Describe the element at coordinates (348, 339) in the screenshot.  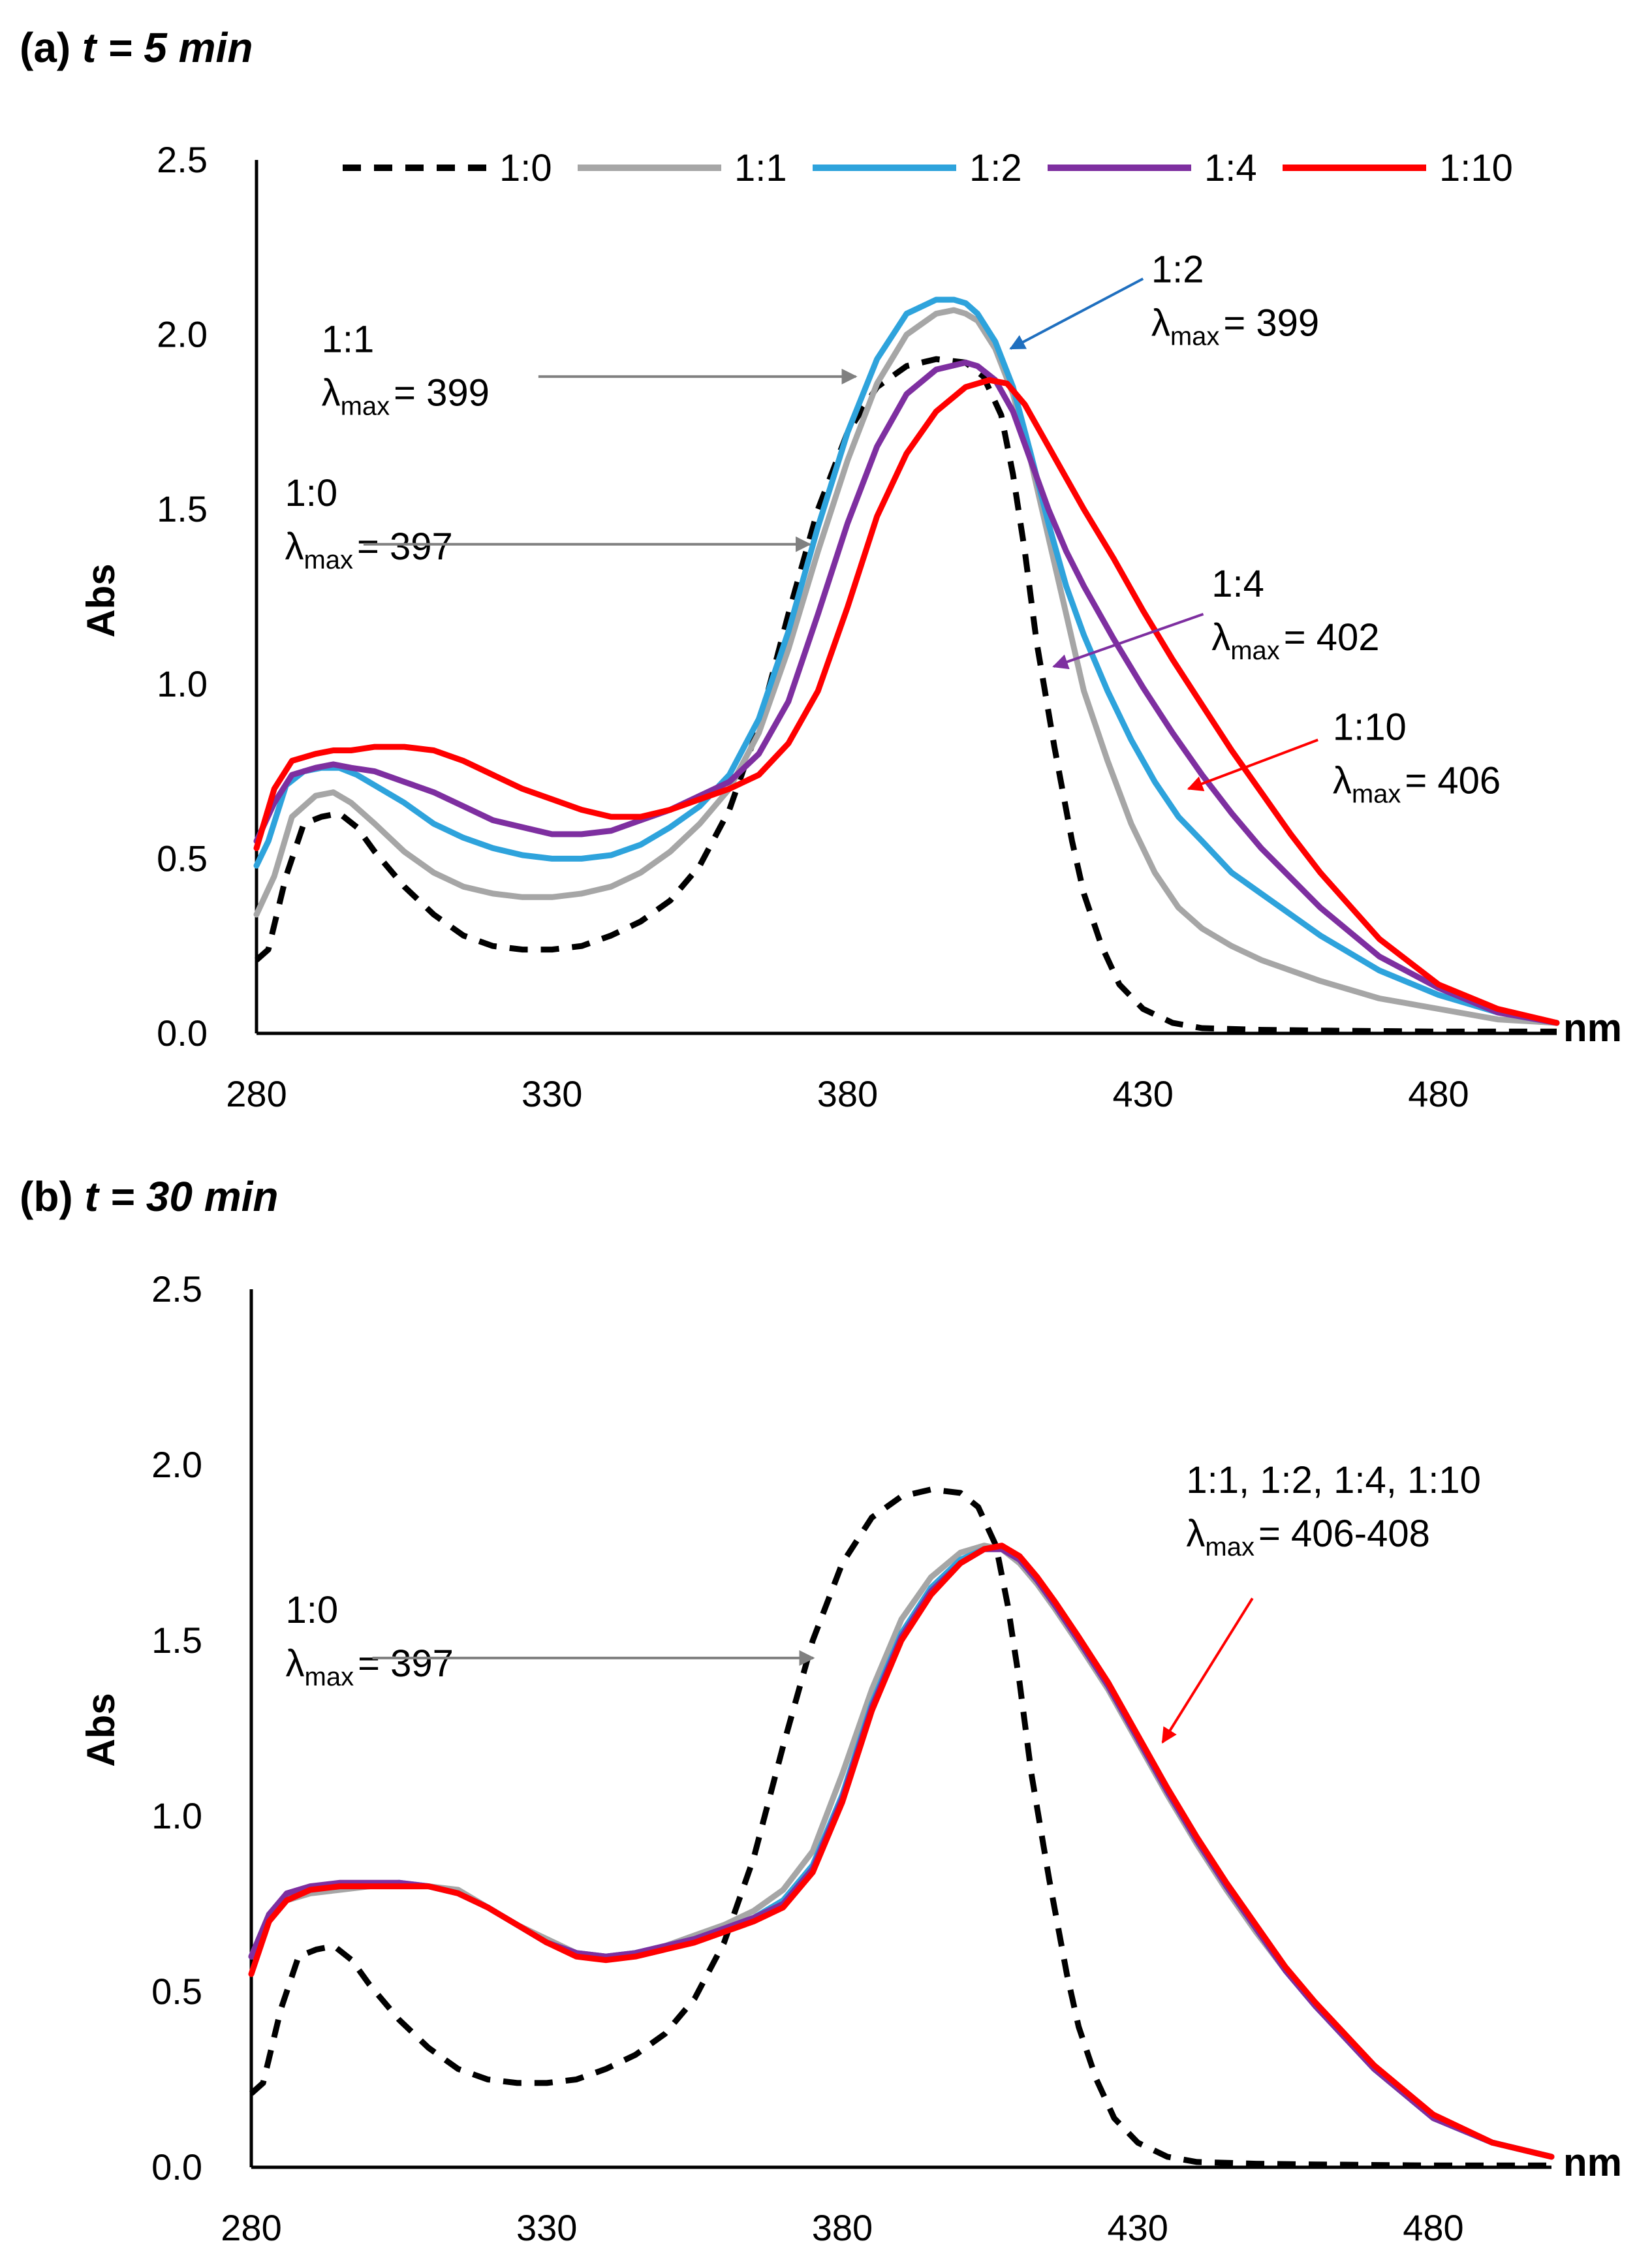
I see `annotation-ratio: 1:1` at that location.